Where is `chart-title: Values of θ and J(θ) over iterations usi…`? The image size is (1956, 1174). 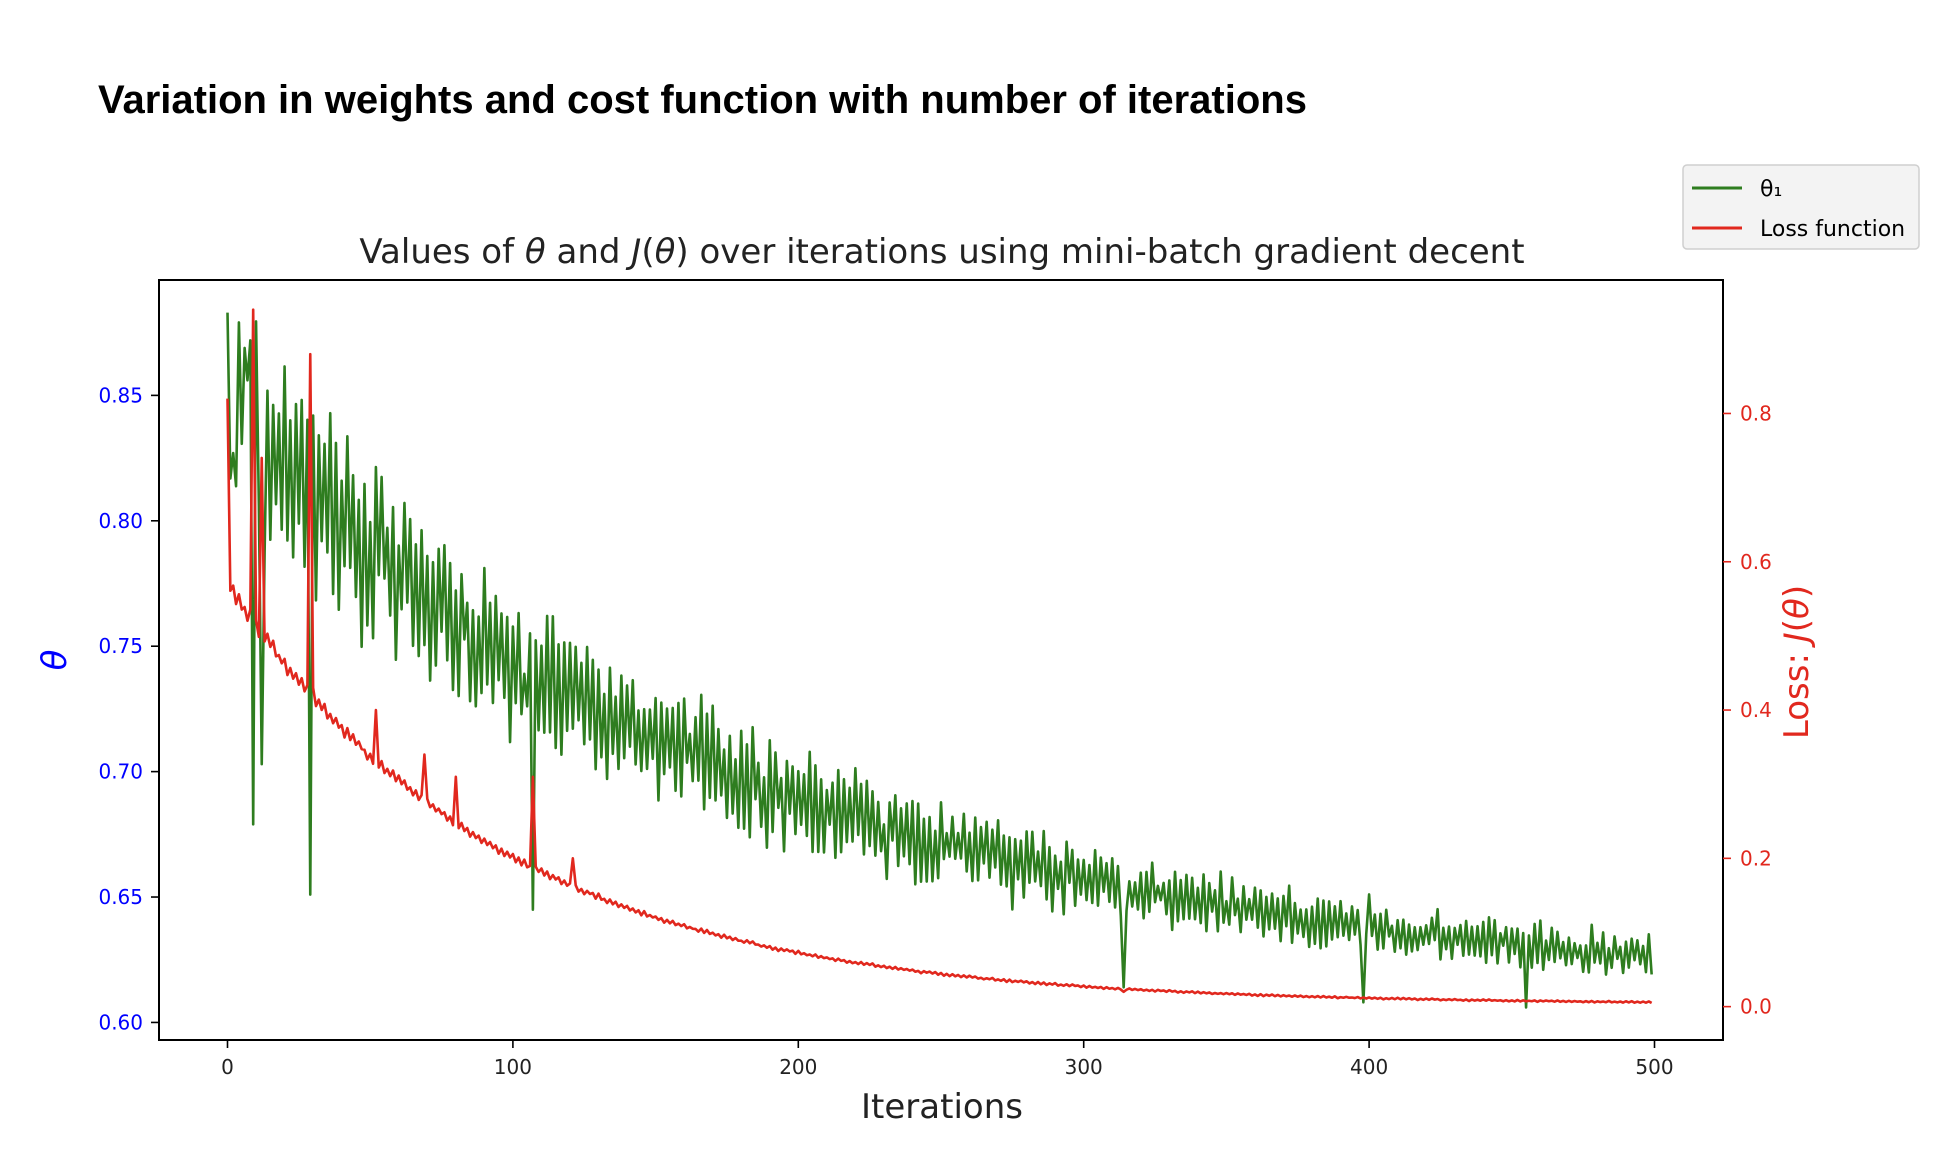 chart-title: Values of θ and J(θ) over iterations usi… is located at coordinates (941, 252).